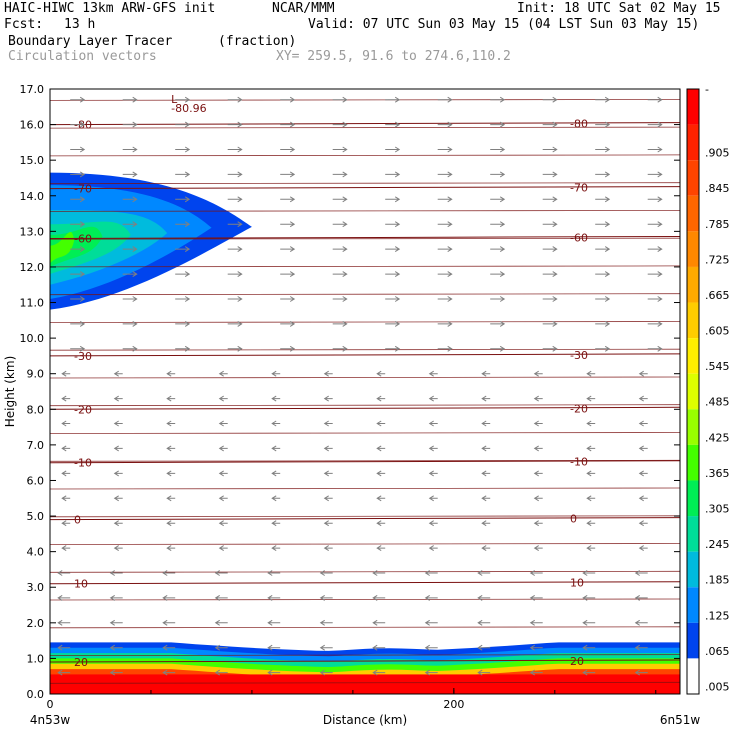 This screenshot has width=740, height=740. Describe the element at coordinates (174, 99) in the screenshot. I see `low-center-symbol: L` at that location.